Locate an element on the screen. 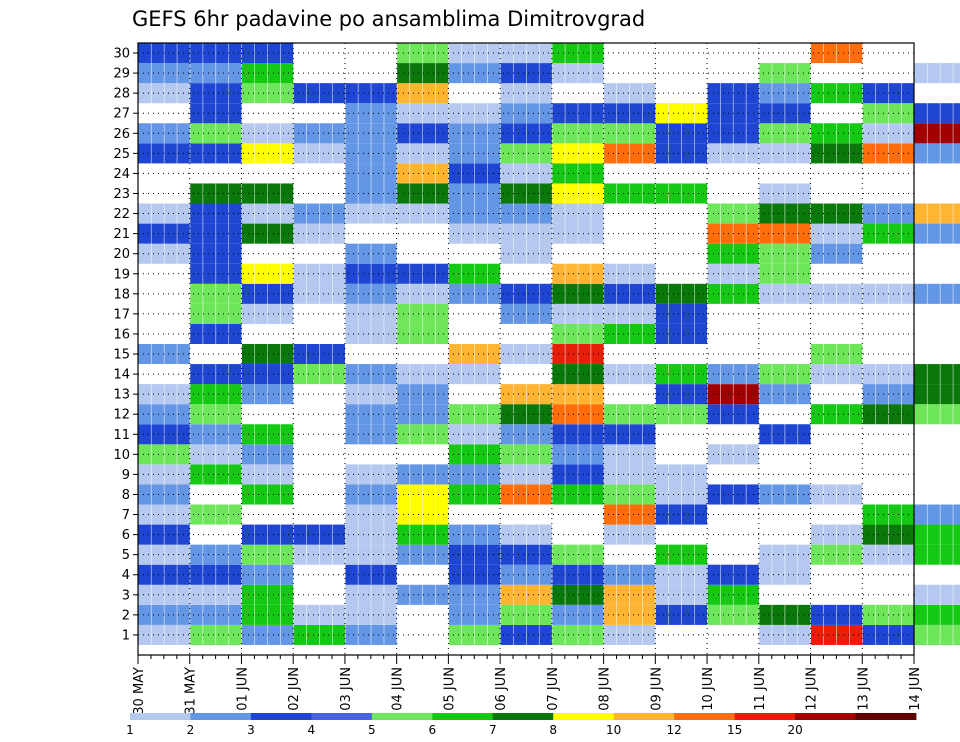 The image size is (960, 742). x-tick-label: 03 JUN is located at coordinates (346, 689).